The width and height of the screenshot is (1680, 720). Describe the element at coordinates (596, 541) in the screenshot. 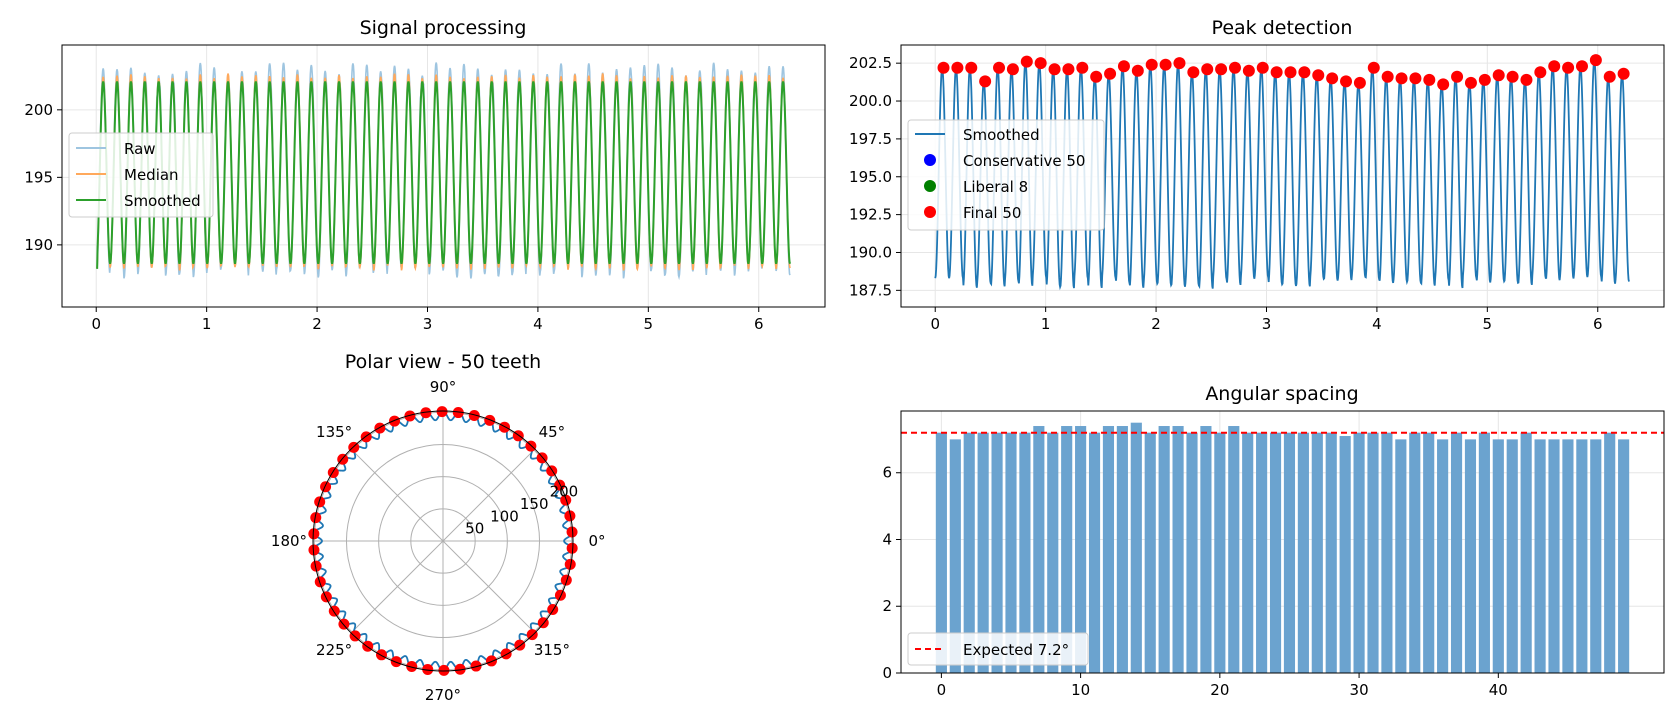

I see `polar-angle-label: 0°` at that location.